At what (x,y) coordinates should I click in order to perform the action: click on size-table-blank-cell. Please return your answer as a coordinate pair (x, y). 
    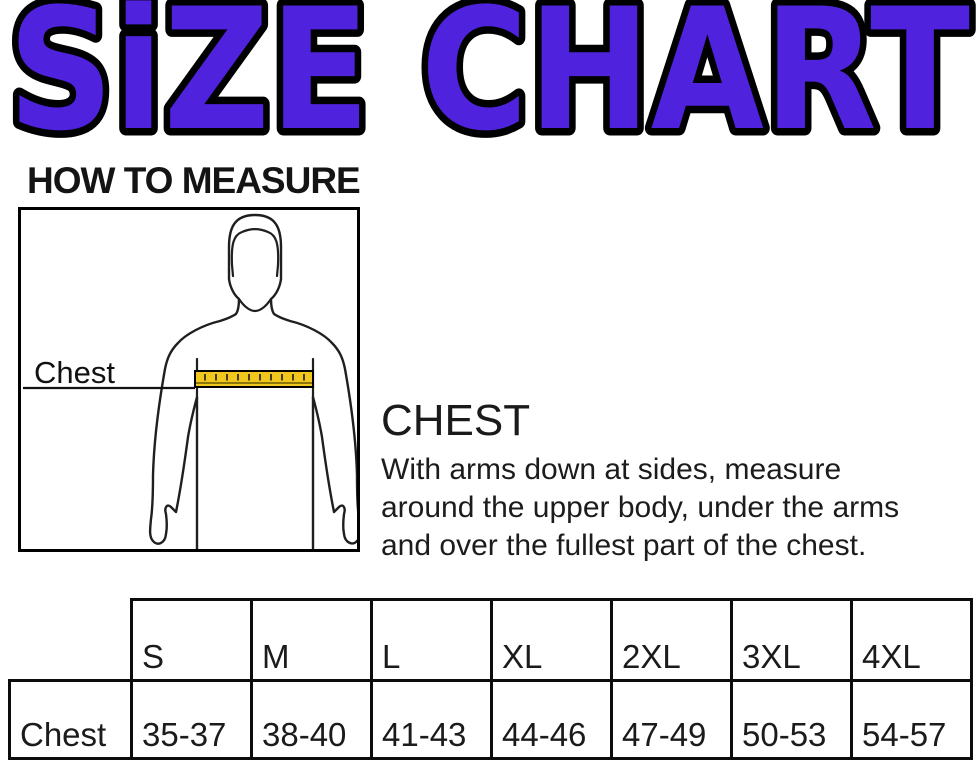
    Looking at the image, I should click on (71, 640).